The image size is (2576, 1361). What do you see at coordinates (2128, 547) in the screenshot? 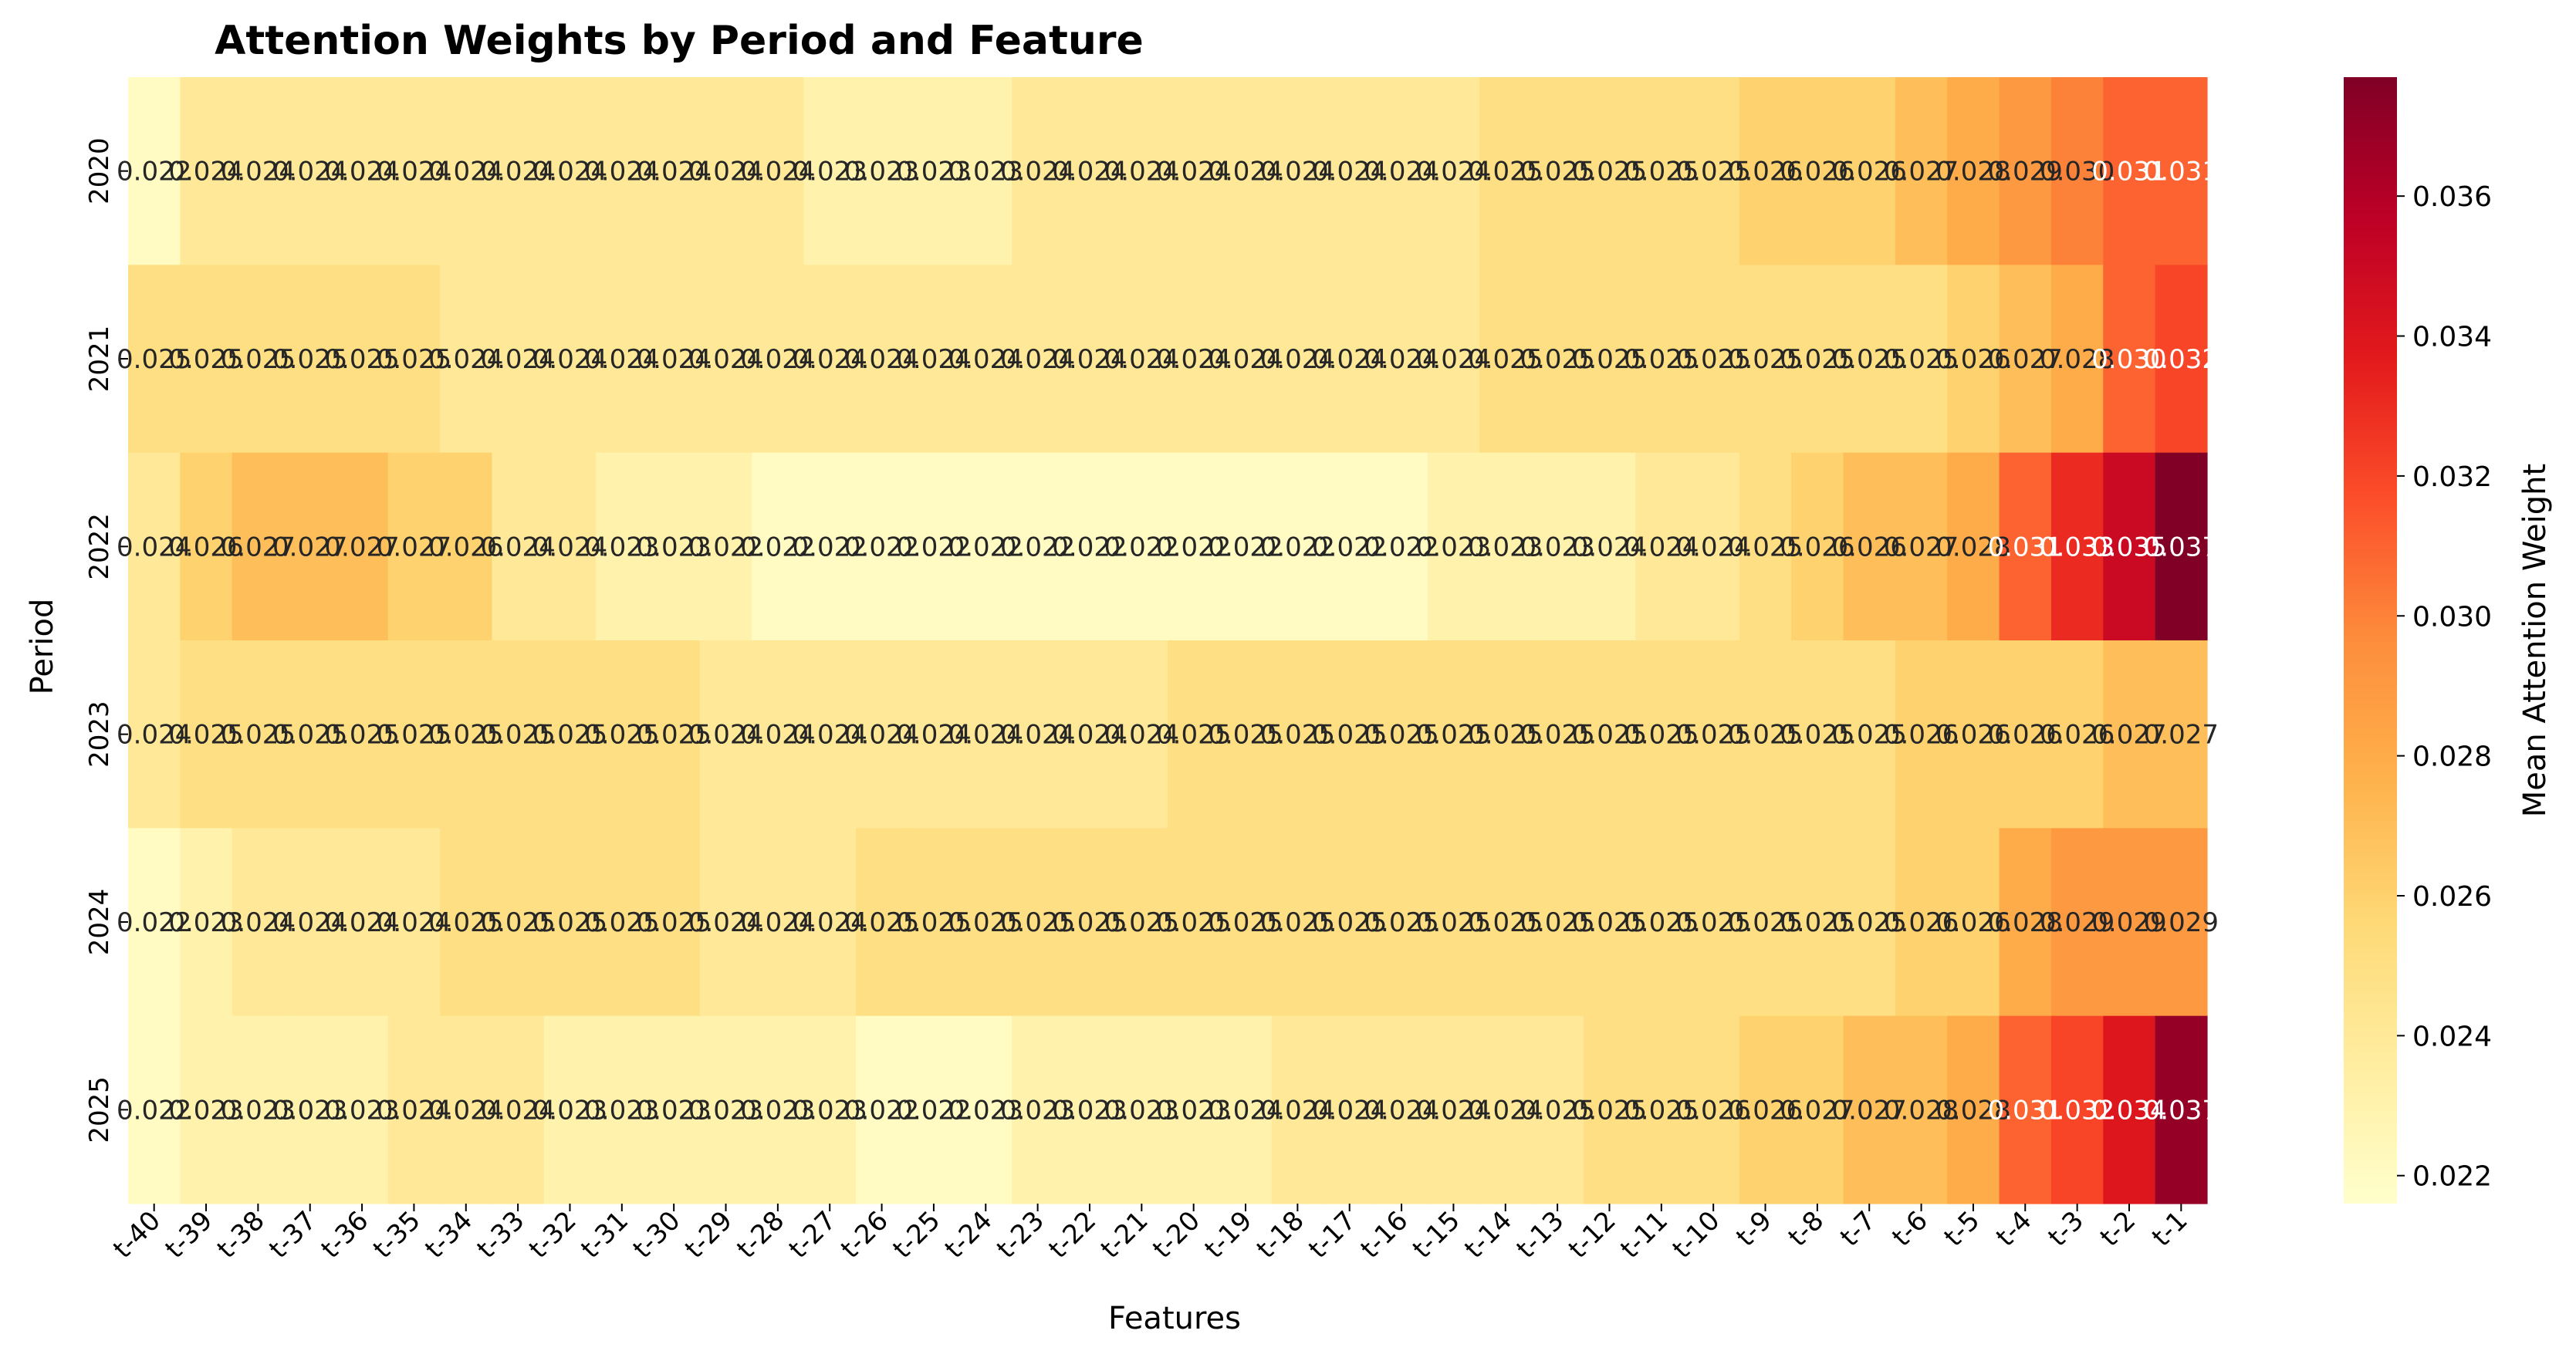
I see `cell-value-label: 0.035` at bounding box center [2128, 547].